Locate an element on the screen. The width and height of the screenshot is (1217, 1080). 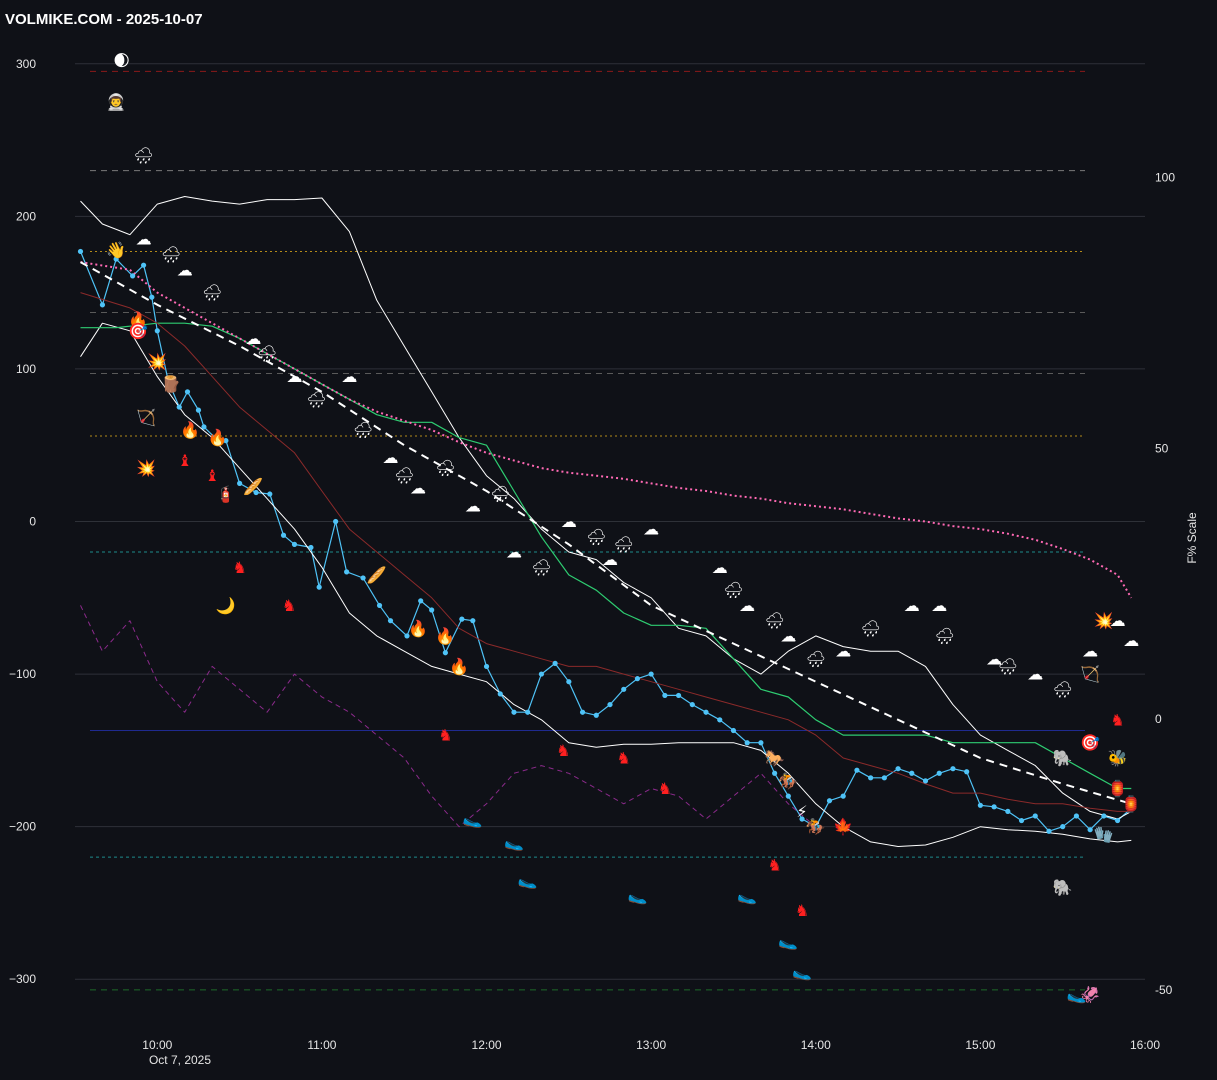
x-tick-label: 12:00 is located at coordinates (487, 1045).